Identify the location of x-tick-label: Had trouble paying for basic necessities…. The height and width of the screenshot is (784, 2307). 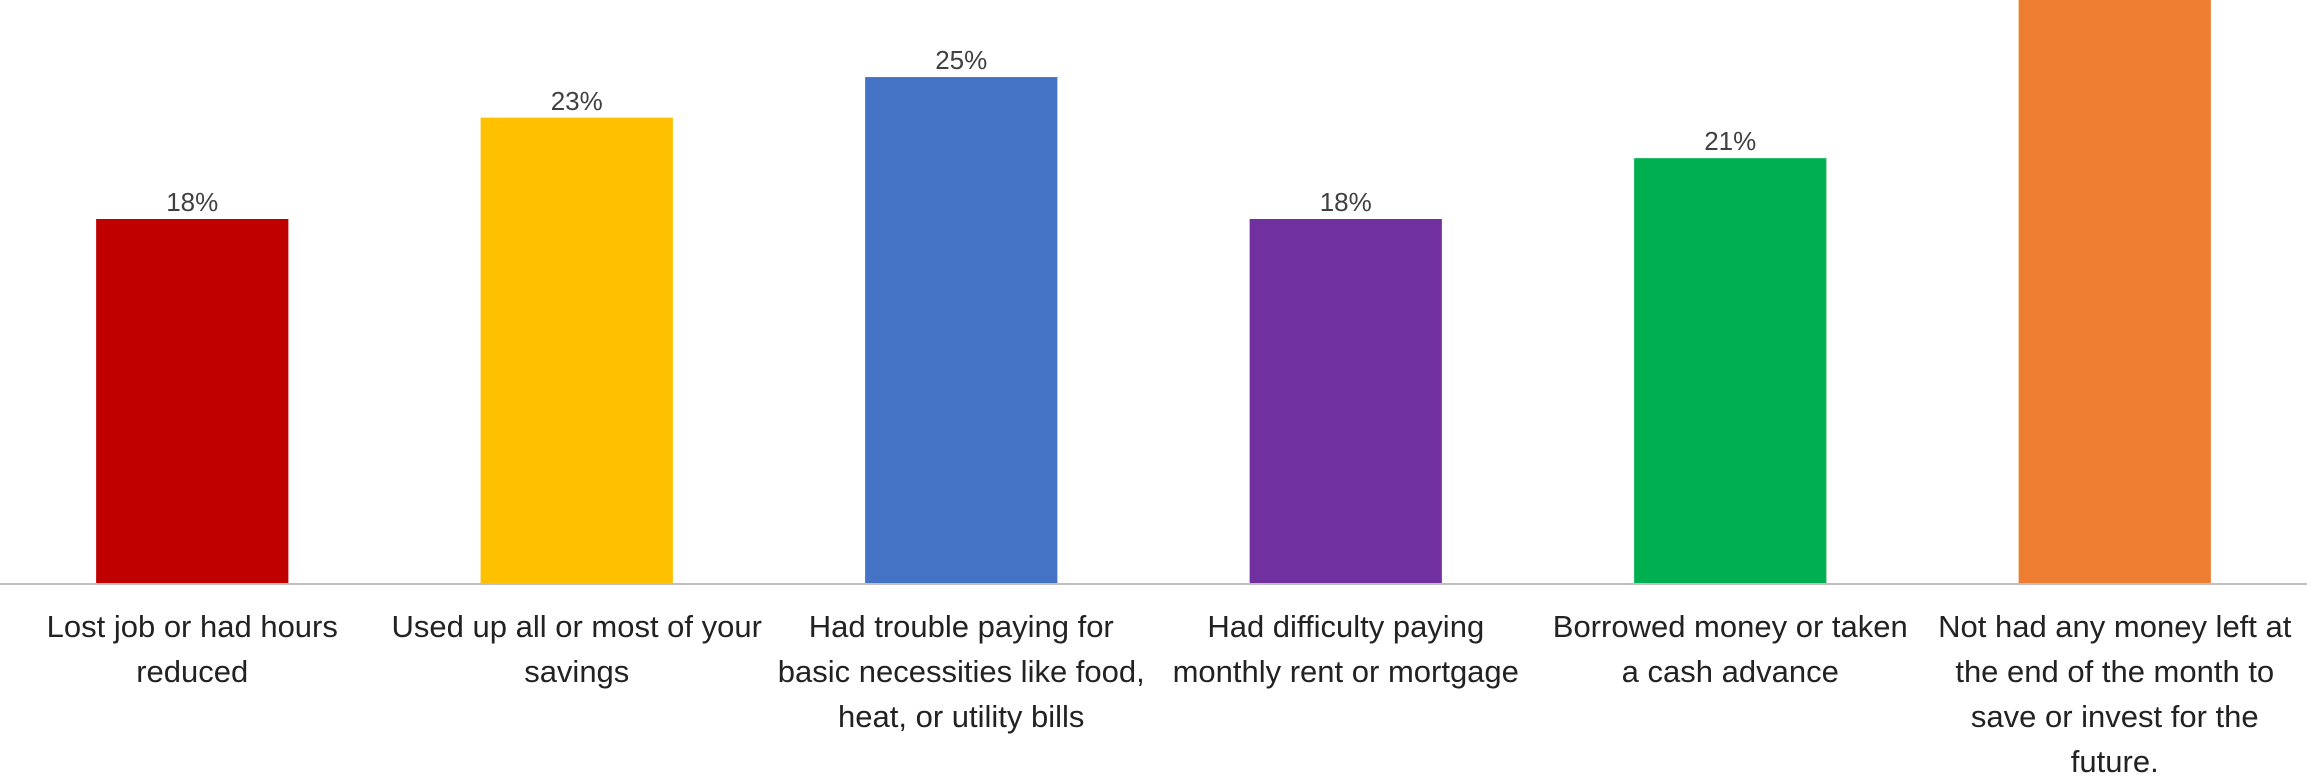
(961, 671).